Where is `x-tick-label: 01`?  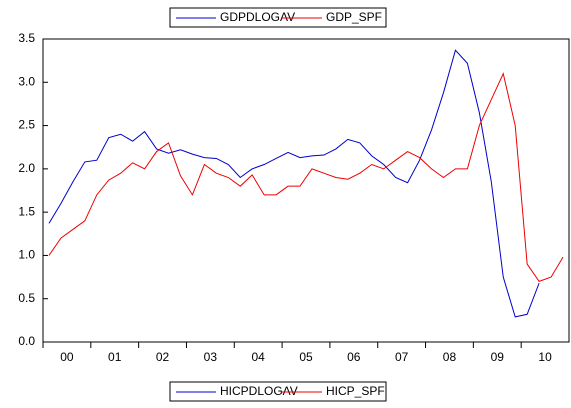
x-tick-label: 01 is located at coordinates (115, 357).